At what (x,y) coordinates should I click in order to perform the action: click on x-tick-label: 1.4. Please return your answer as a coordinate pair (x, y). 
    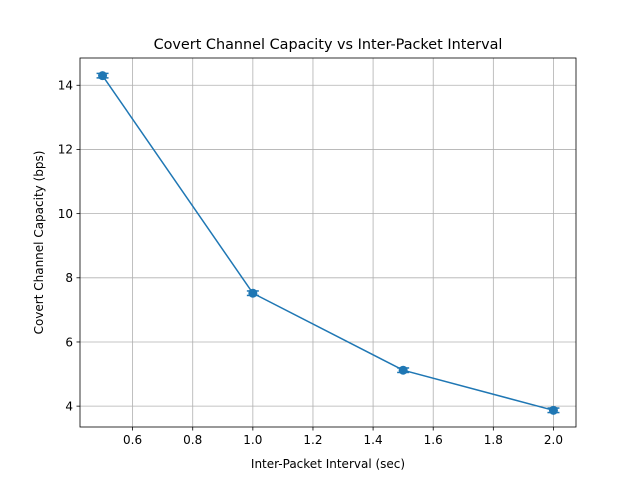
    Looking at the image, I should click on (373, 440).